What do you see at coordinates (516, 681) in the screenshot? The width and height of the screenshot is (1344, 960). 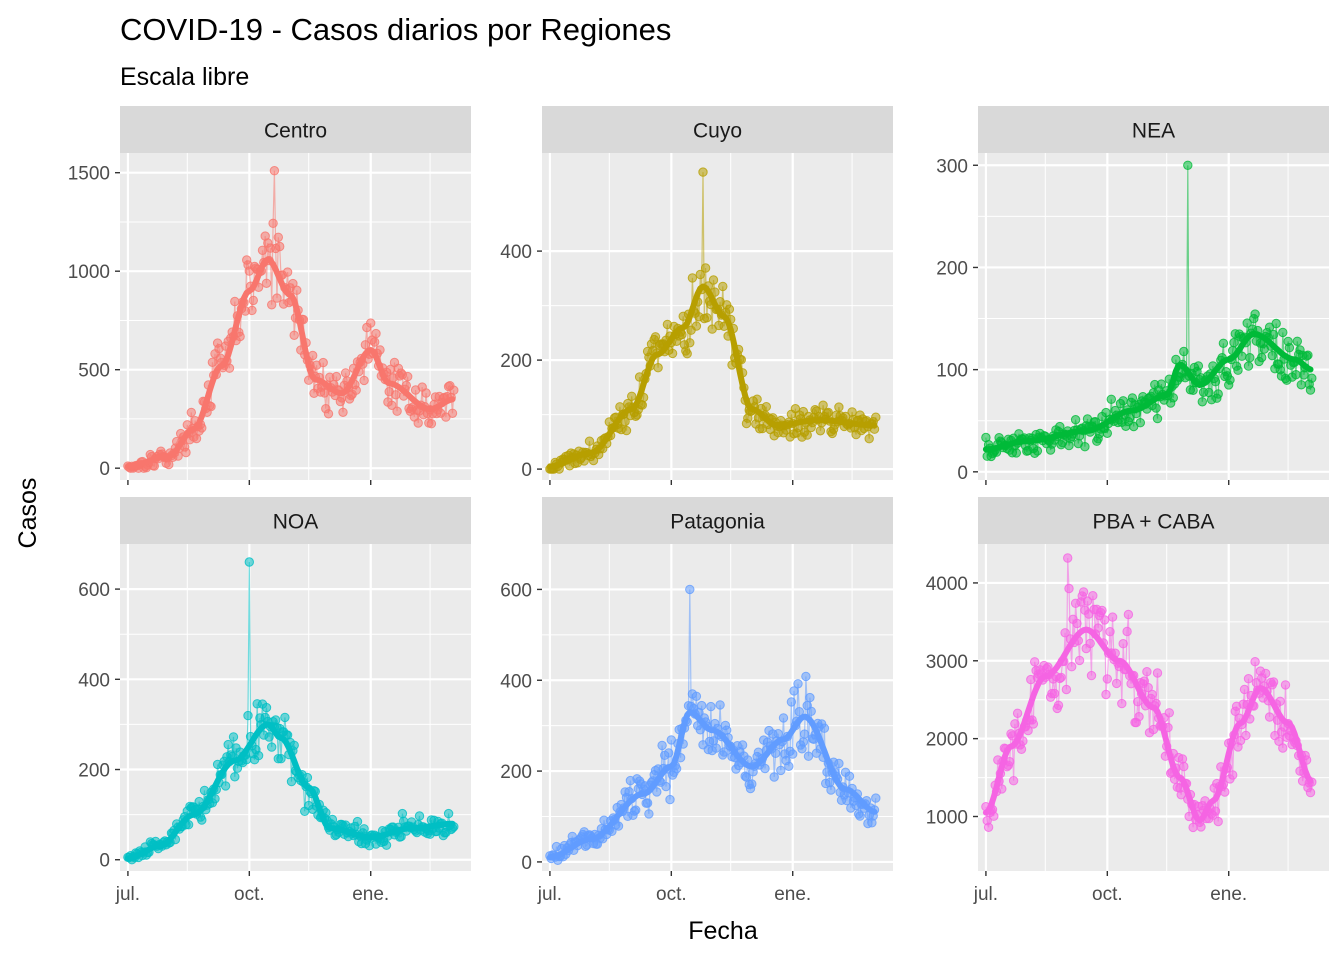 I see `y-tick-label: 400` at bounding box center [516, 681].